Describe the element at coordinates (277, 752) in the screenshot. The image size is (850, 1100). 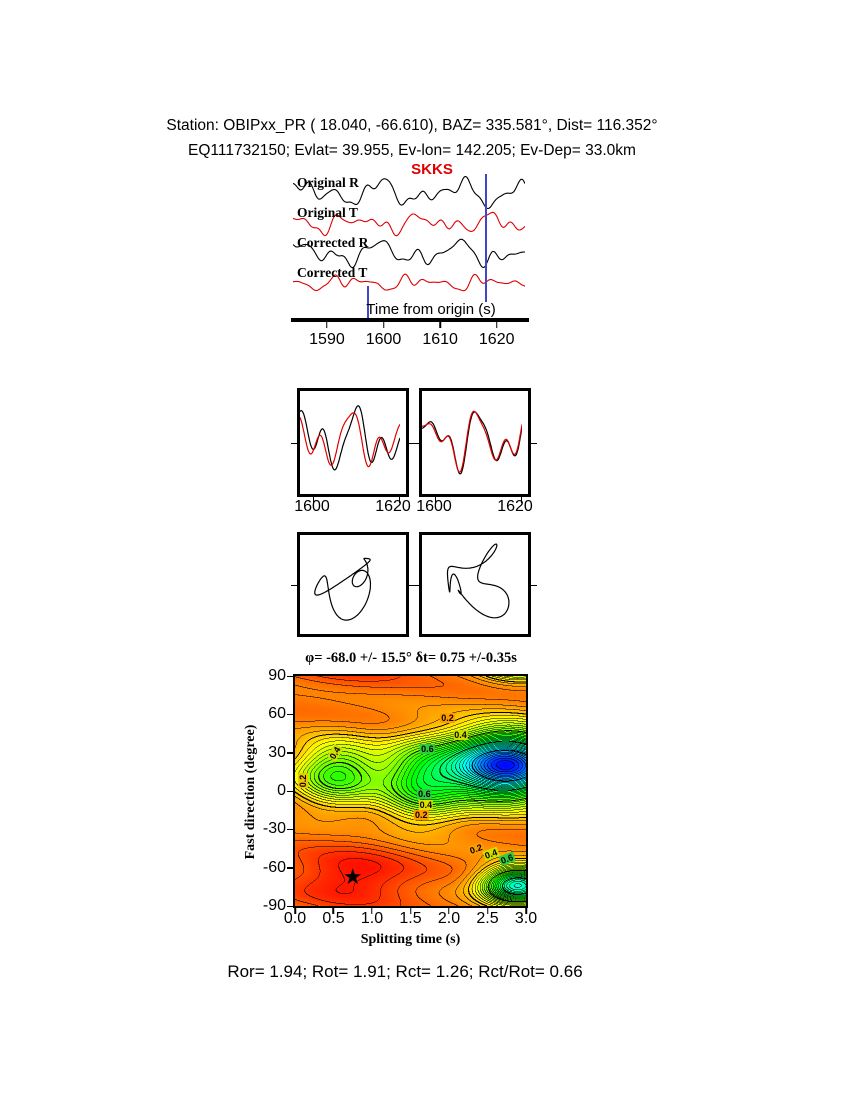
I see `y-tick-label: 30` at that location.